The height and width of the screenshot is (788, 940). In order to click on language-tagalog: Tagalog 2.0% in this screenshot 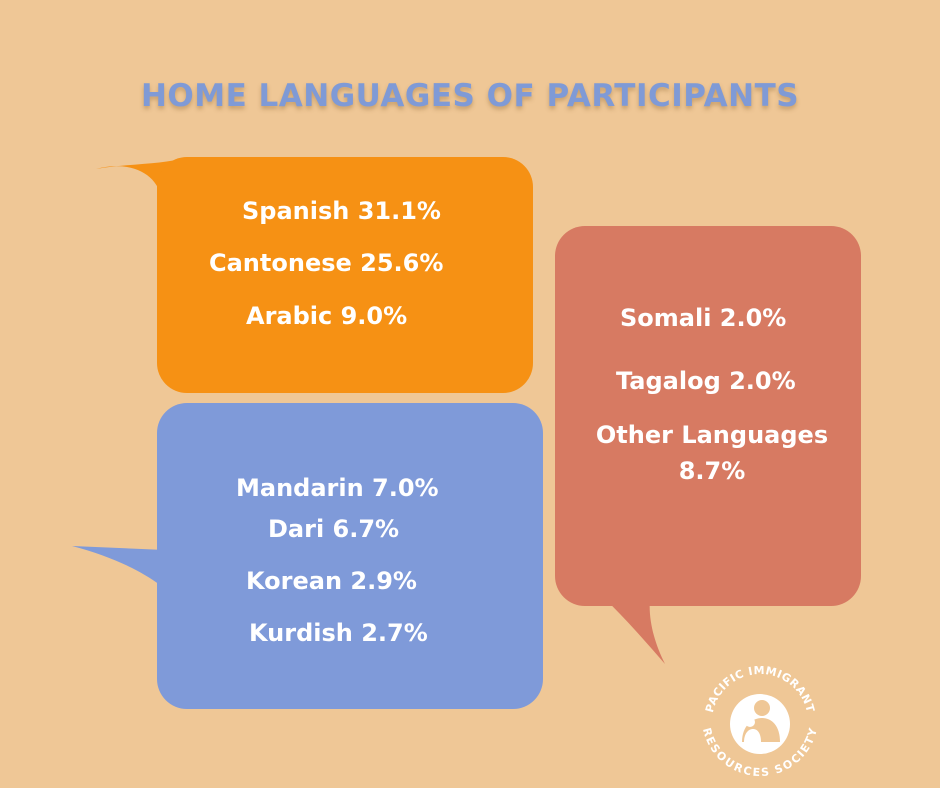, I will do `click(706, 381)`.